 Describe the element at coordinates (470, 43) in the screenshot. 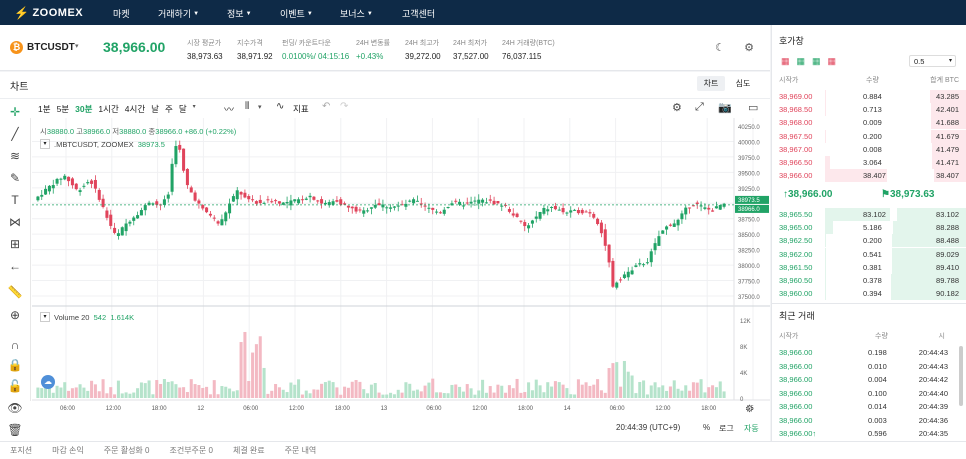

I see `stat-label: 24H 최저가` at that location.